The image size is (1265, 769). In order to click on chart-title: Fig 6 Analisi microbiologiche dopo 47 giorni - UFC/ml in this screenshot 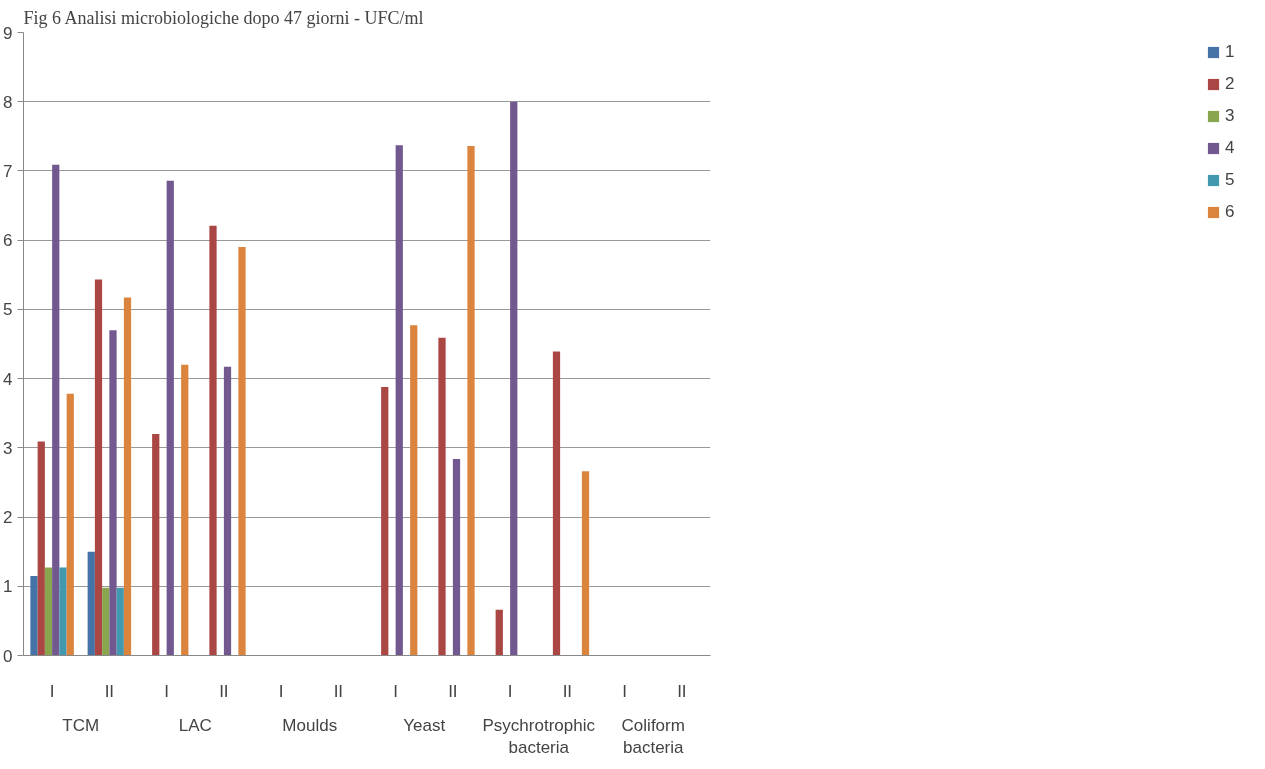, I will do `click(223, 17)`.